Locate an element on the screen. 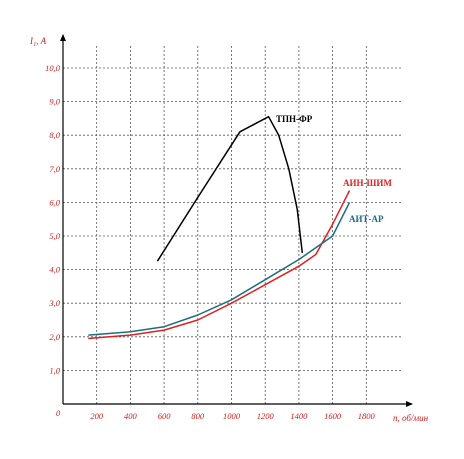 The image size is (464, 459). x-tick-label: 1800 is located at coordinates (367, 416).